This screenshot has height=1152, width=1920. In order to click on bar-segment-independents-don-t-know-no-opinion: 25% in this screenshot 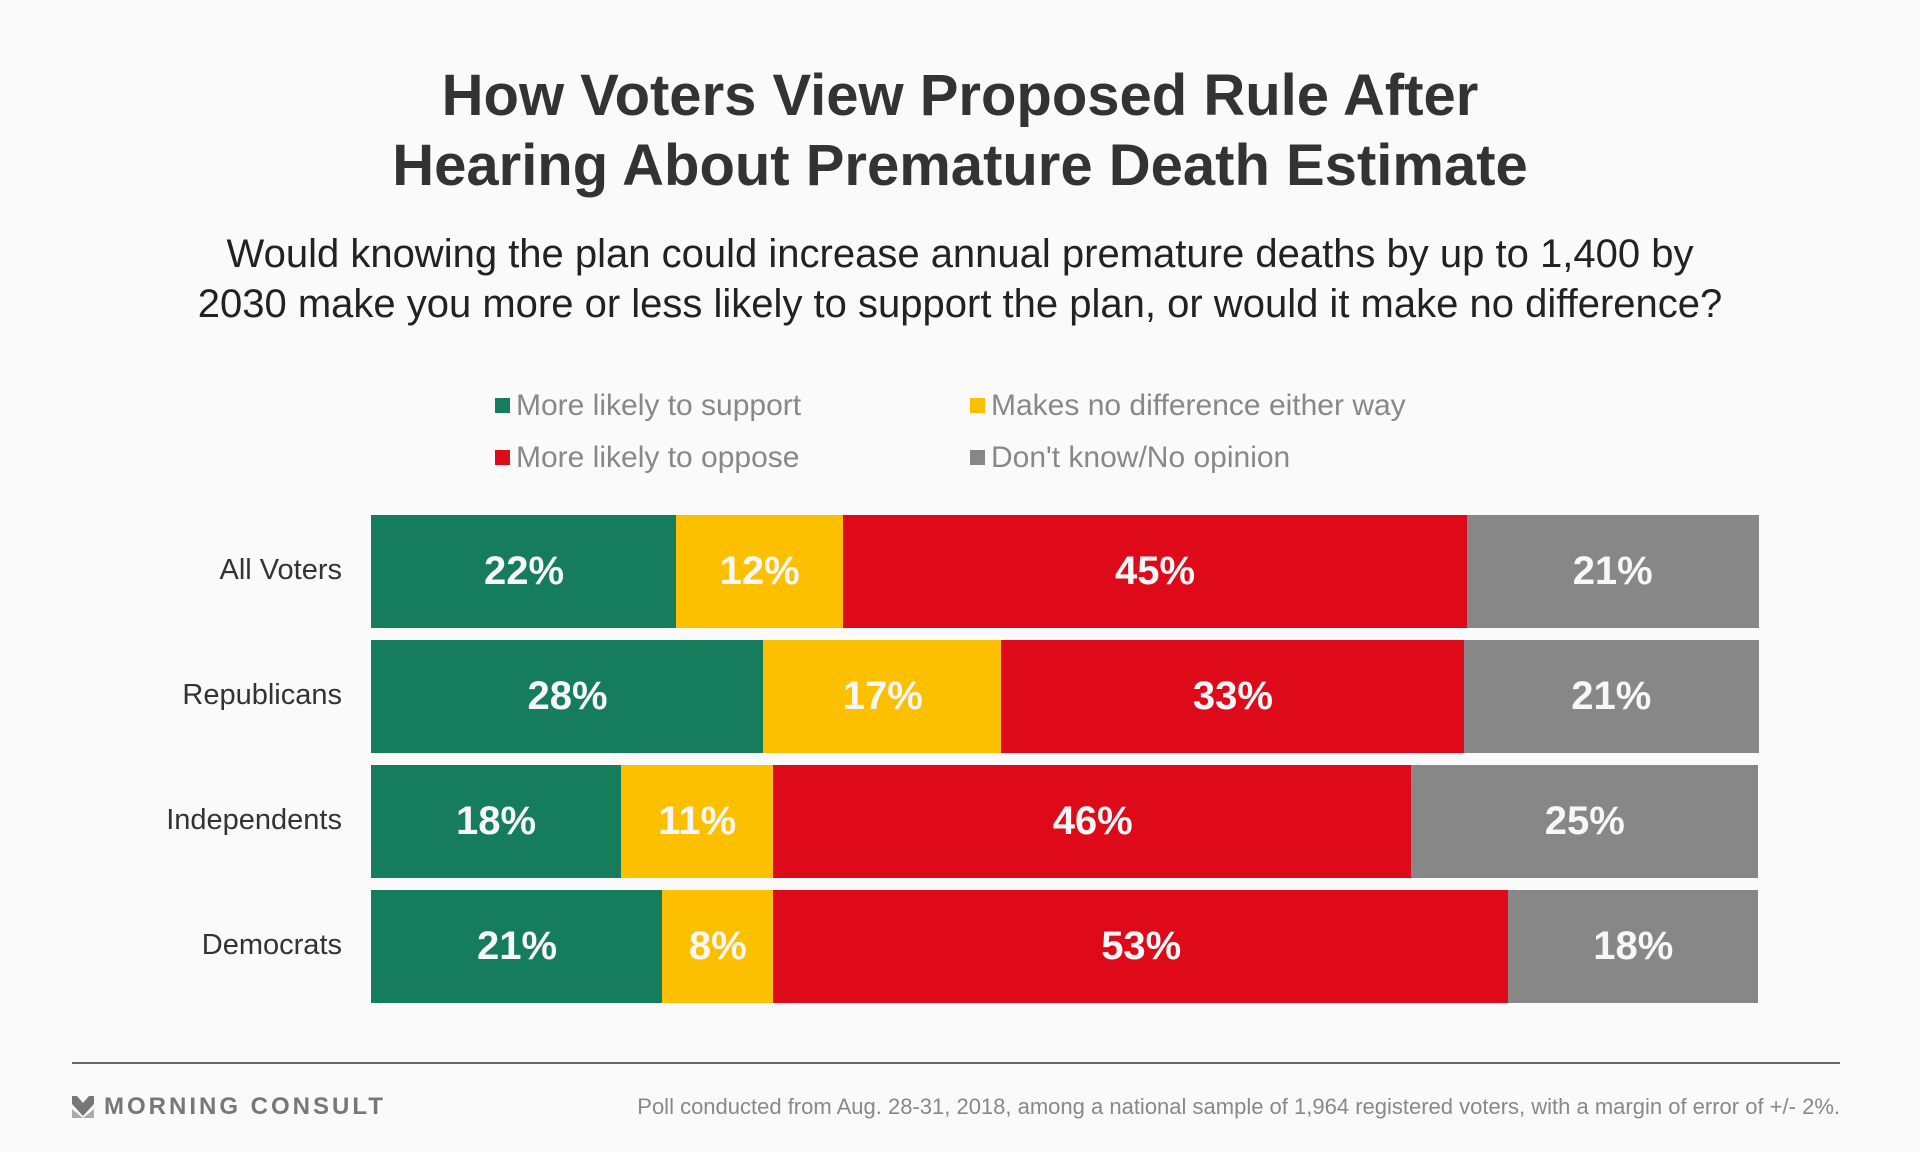, I will do `click(1585, 821)`.